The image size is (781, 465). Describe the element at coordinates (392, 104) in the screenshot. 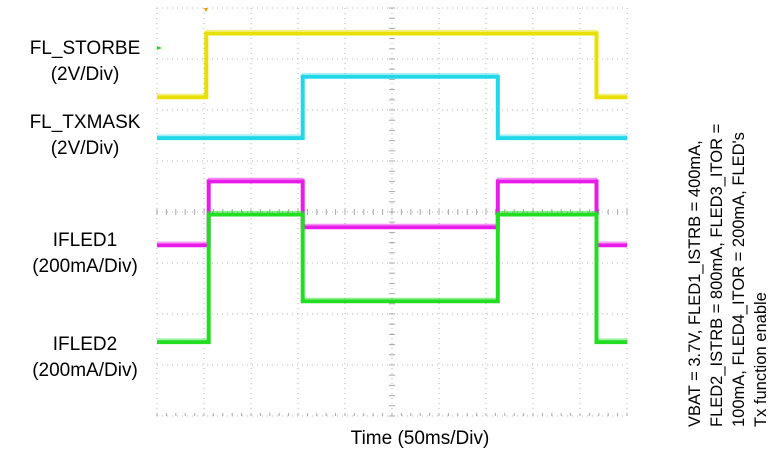

I see `trace-2-noise` at that location.